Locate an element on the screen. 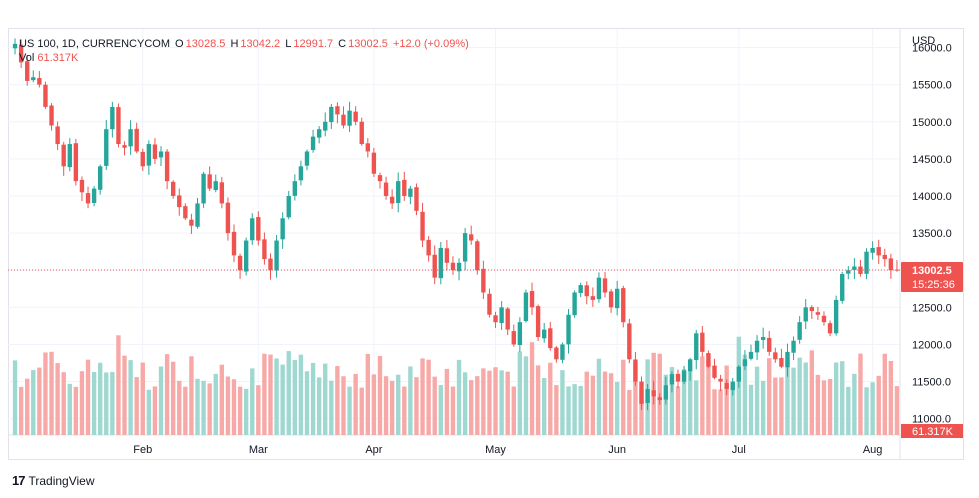 The width and height of the screenshot is (979, 498). tradingview-logo: 17 TradingView is located at coordinates (53, 480).